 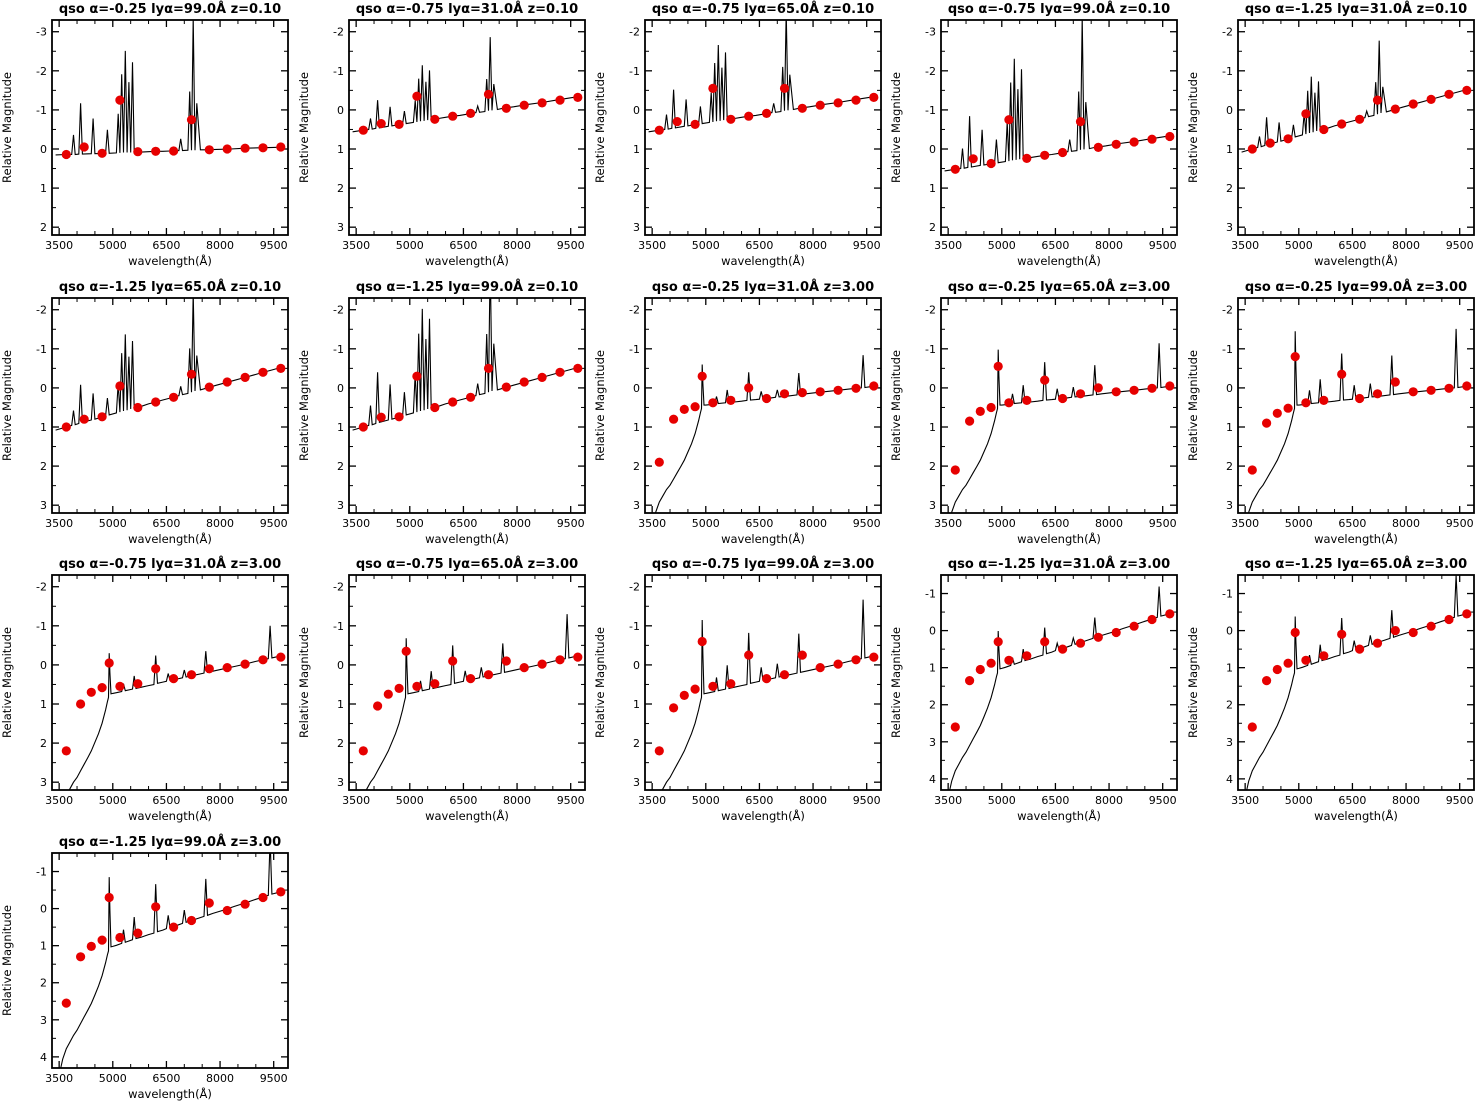 I want to click on y-tick-label: -2, so click(x=1227, y=32).